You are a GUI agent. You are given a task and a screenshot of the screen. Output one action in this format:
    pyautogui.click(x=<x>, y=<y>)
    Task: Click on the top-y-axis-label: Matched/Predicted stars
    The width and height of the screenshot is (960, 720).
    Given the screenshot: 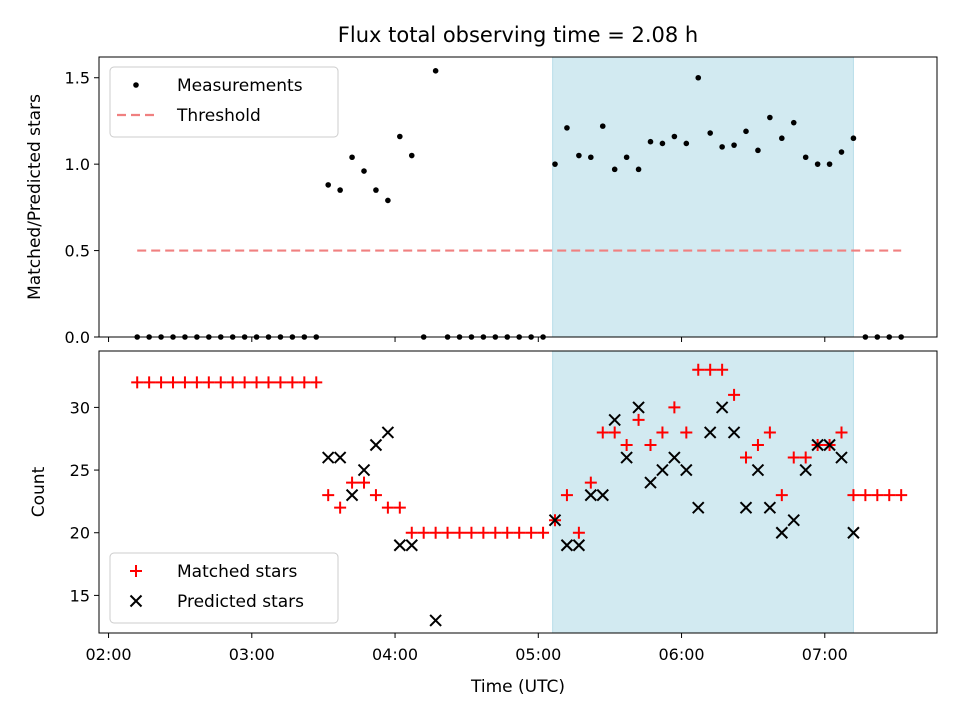 What is the action you would take?
    pyautogui.click(x=35, y=197)
    